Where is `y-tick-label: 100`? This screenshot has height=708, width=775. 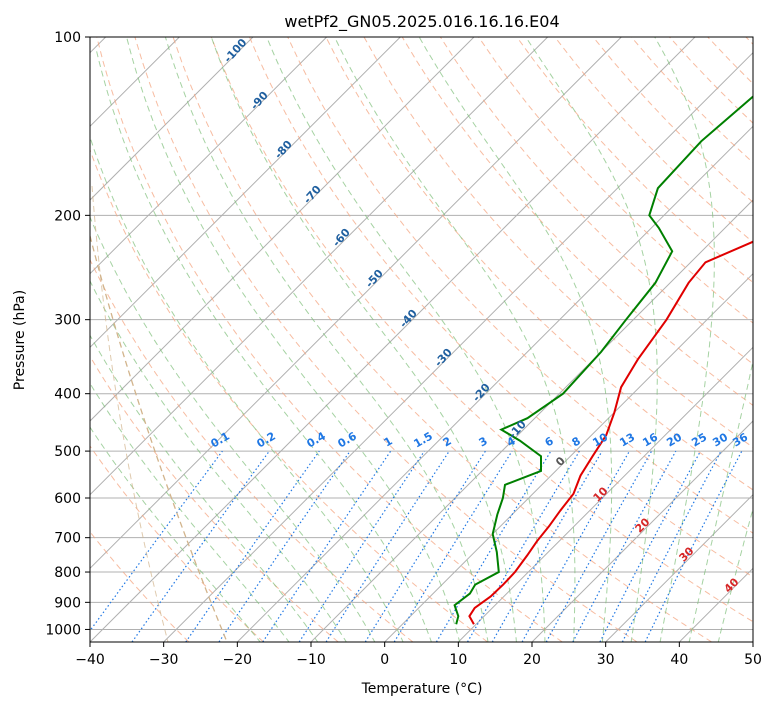 y-tick-label: 100 is located at coordinates (67, 38).